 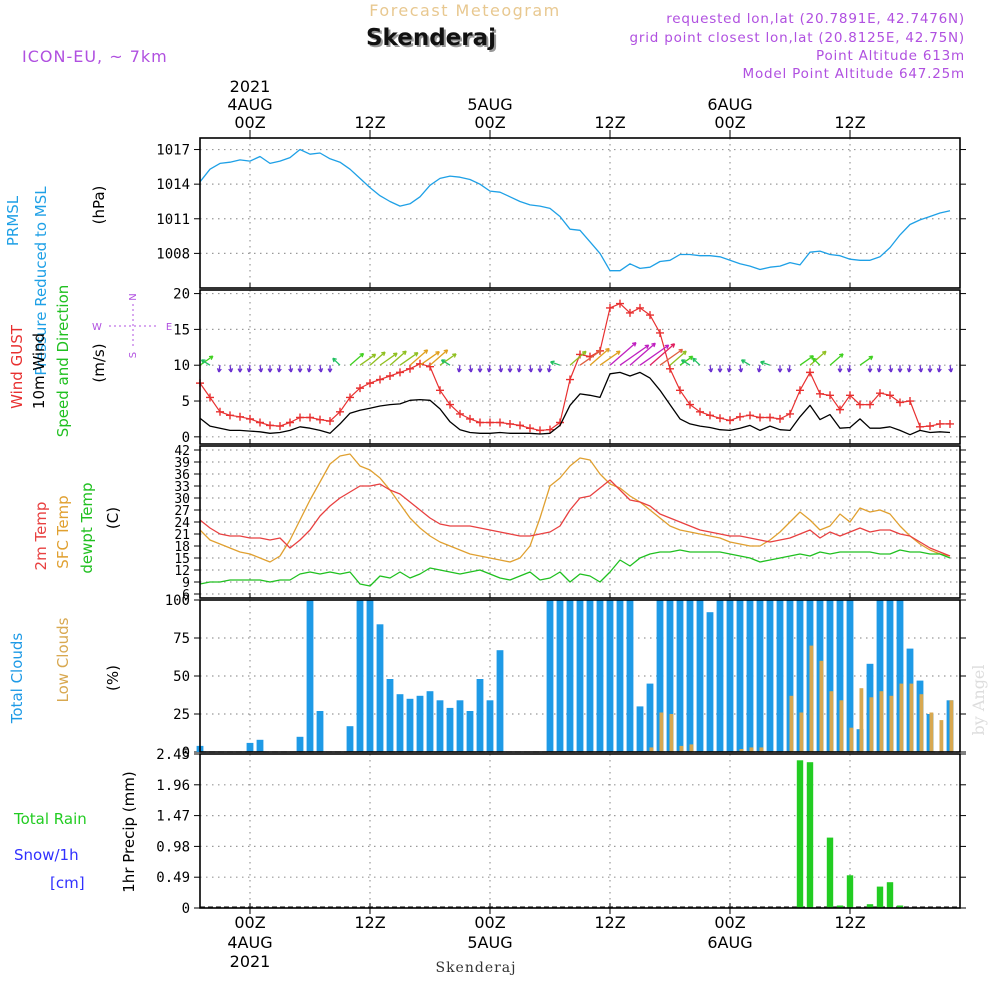 What do you see at coordinates (63, 361) in the screenshot?
I see `wind-direction-label: Speed and Direction` at bounding box center [63, 361].